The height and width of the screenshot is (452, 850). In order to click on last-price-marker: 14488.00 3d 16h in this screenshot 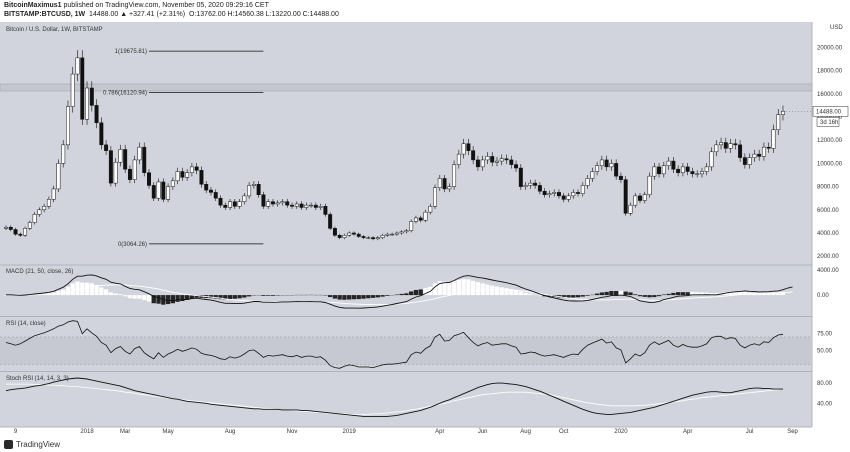, I will do `click(816, 116)`.